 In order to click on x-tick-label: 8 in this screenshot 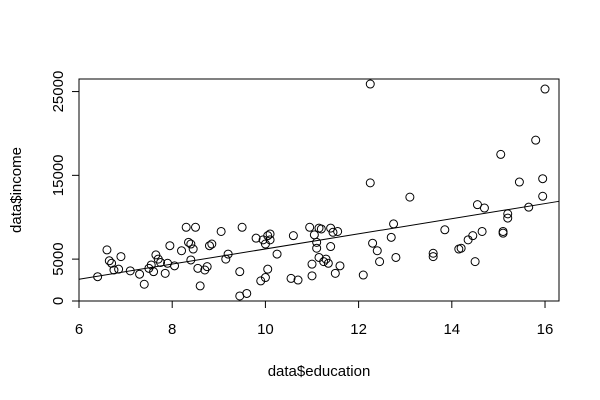, I will do `click(172, 329)`.